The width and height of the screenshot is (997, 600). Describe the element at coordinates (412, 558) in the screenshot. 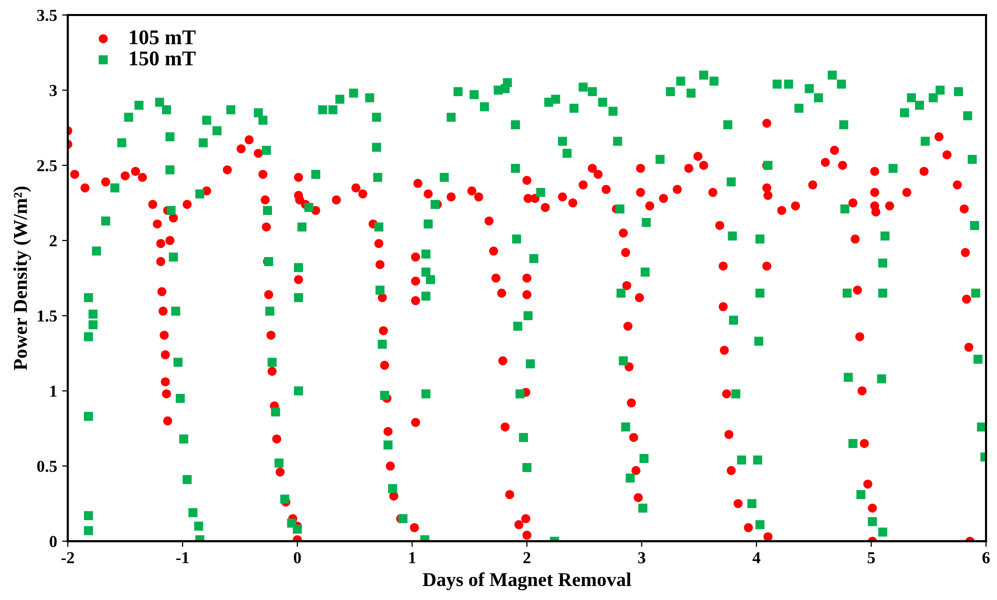

I see `x-tick-label: 1` at that location.